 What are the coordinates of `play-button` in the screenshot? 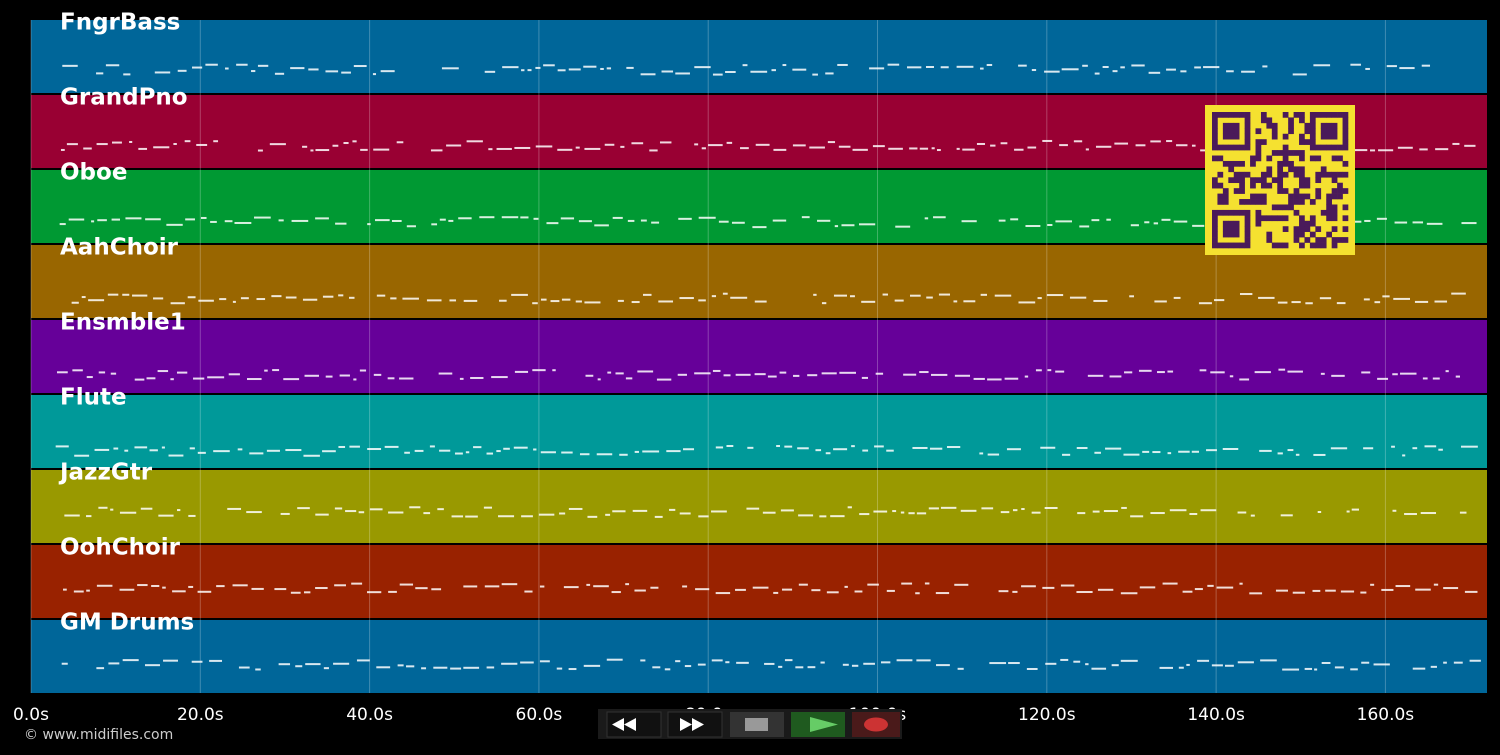 It's located at (818, 724).